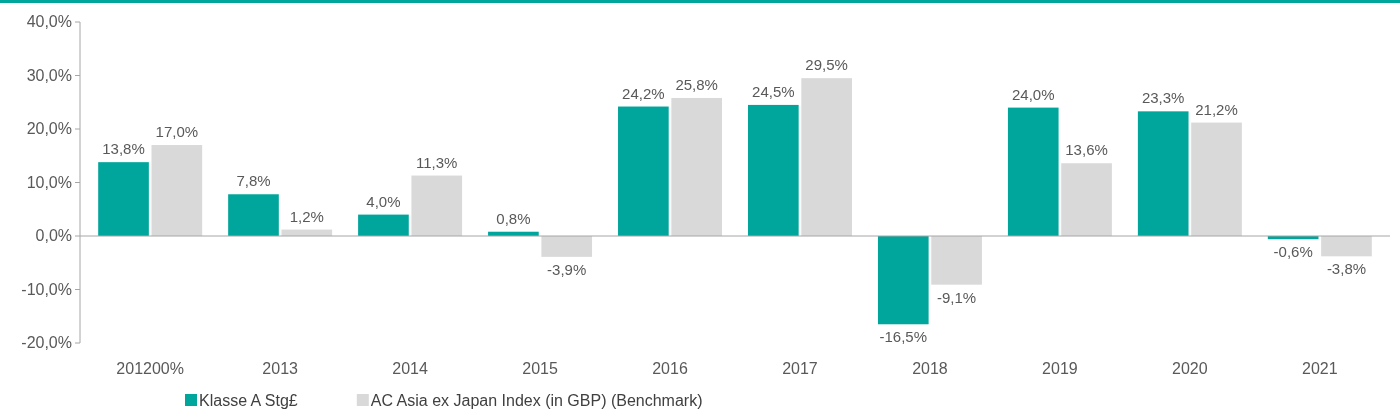  I want to click on data-label: 21,2%, so click(1216, 109).